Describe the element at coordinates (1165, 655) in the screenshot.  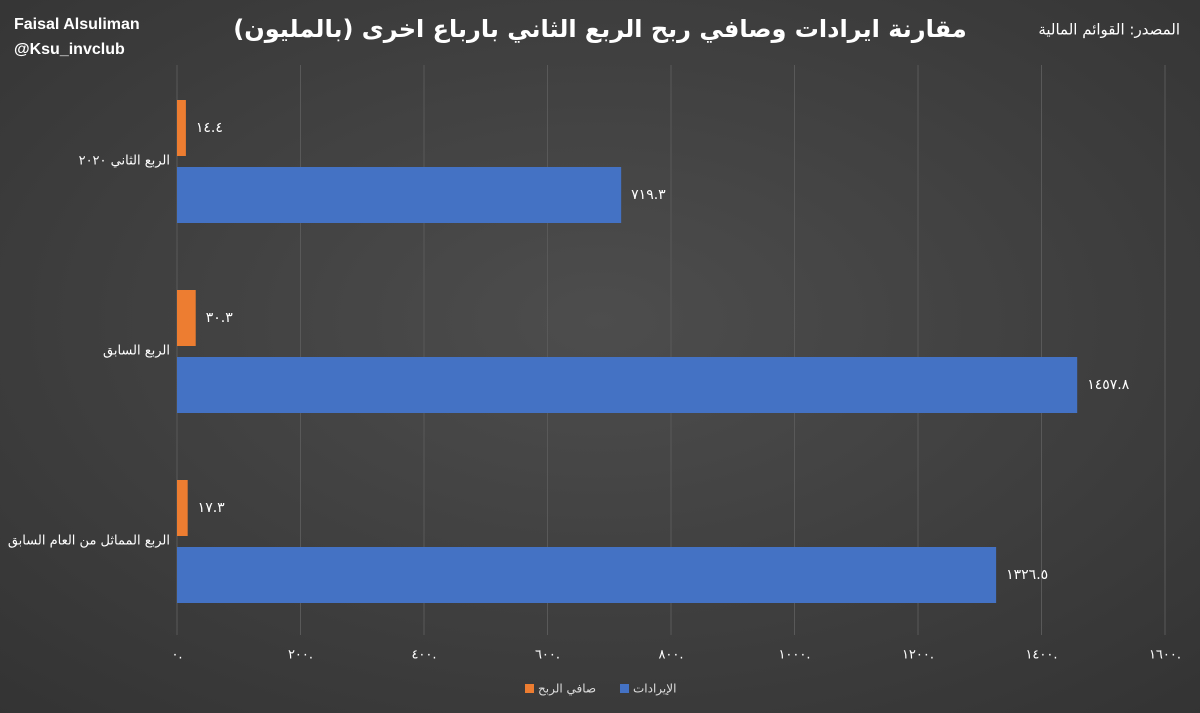
I see `x-tick-label: ١٦٠٠.` at that location.